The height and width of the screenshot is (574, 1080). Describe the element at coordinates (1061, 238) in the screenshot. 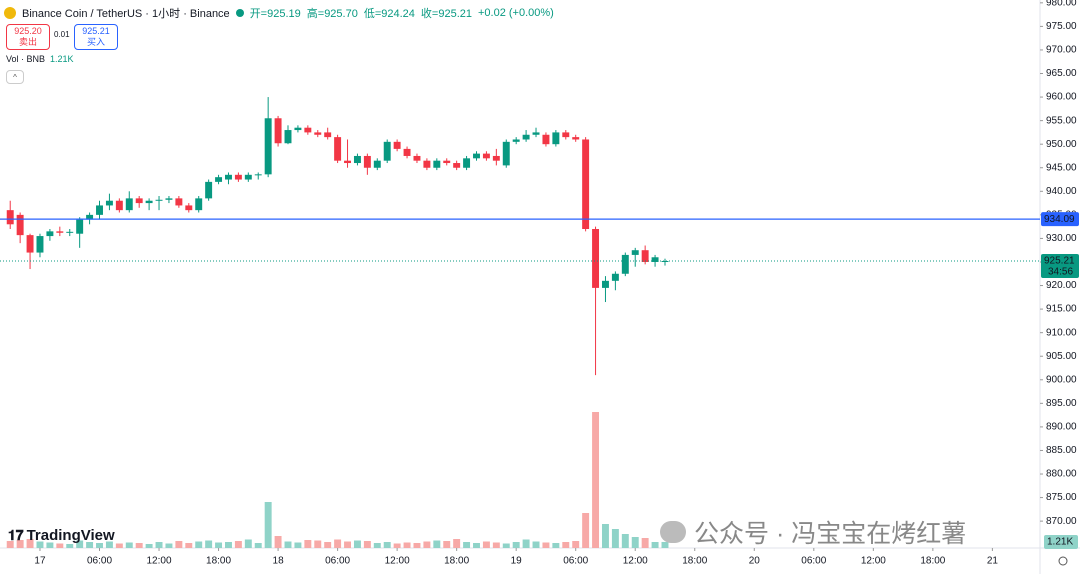

I see `y-tick-label: 930.00` at that location.